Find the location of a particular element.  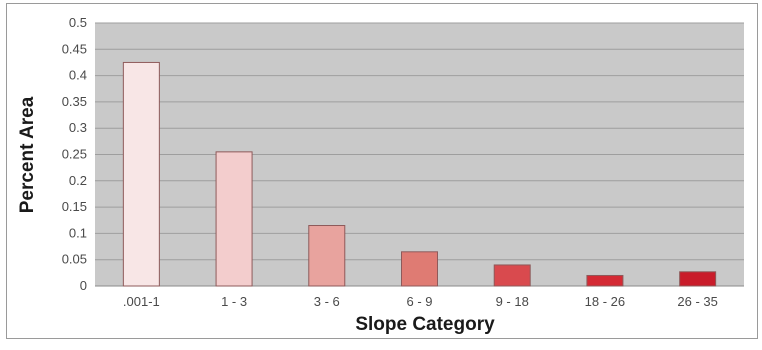

y-tick-label: 0.5 is located at coordinates (78, 22).